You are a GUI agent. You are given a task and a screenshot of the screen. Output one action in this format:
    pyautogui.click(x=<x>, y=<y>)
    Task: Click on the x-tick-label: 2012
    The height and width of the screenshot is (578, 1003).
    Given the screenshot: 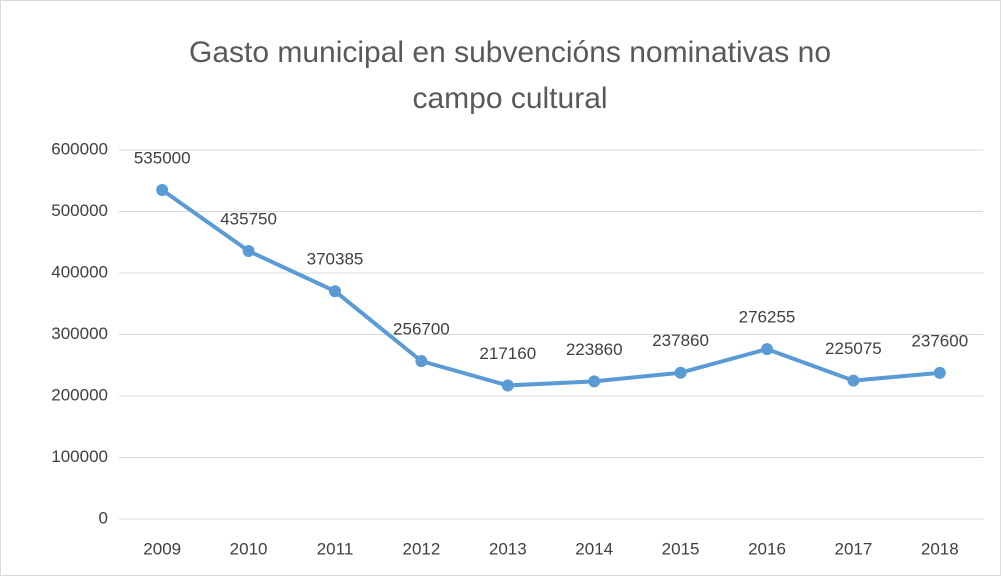 What is the action you would take?
    pyautogui.click(x=421, y=548)
    